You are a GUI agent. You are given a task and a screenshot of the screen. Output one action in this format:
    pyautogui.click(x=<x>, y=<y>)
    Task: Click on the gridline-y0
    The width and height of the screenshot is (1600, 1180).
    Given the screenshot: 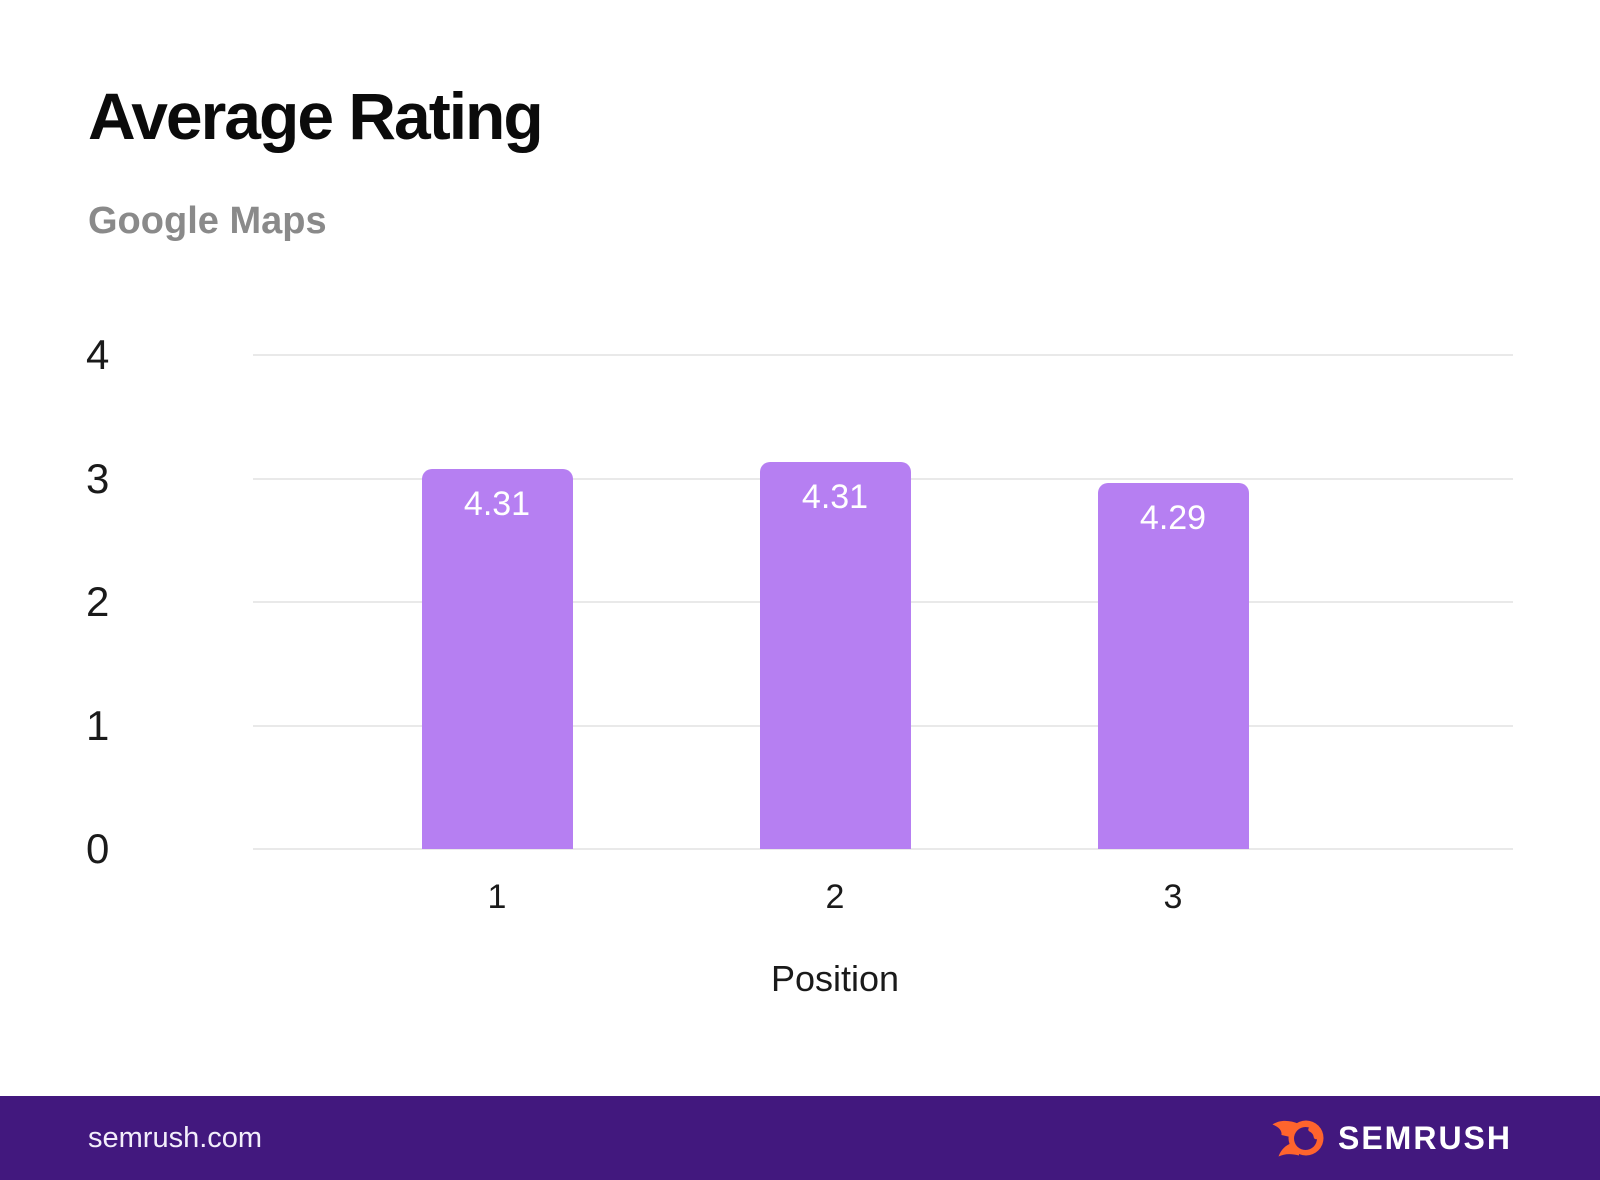 What is the action you would take?
    pyautogui.click(x=883, y=849)
    